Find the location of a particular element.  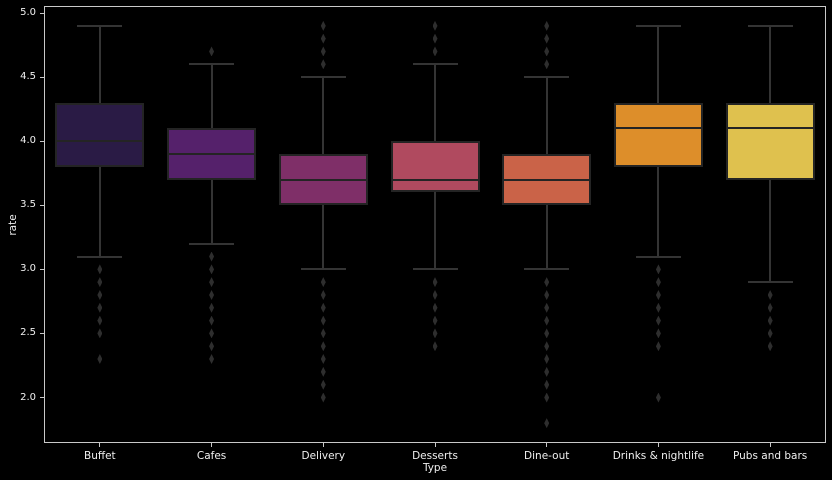

y-tick-label: 5.0 is located at coordinates (28, 13).